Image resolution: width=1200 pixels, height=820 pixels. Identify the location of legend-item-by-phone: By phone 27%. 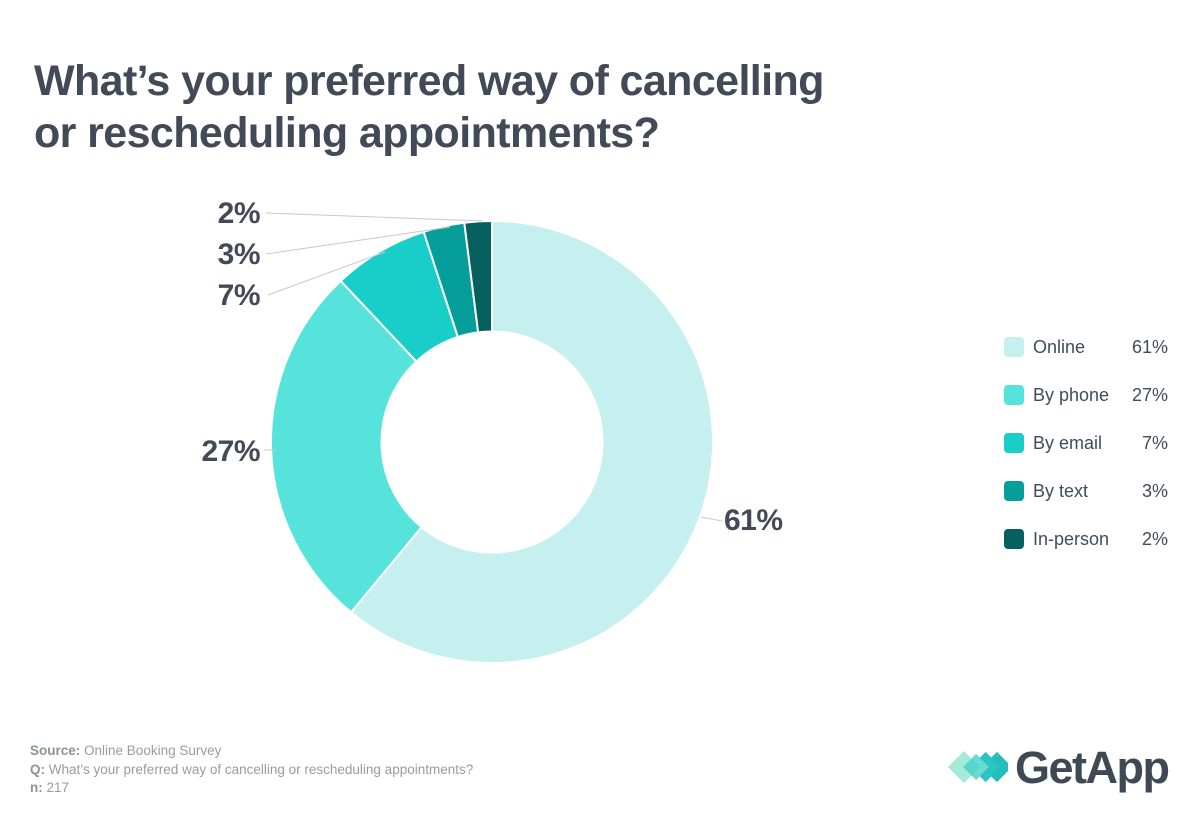
(1086, 395).